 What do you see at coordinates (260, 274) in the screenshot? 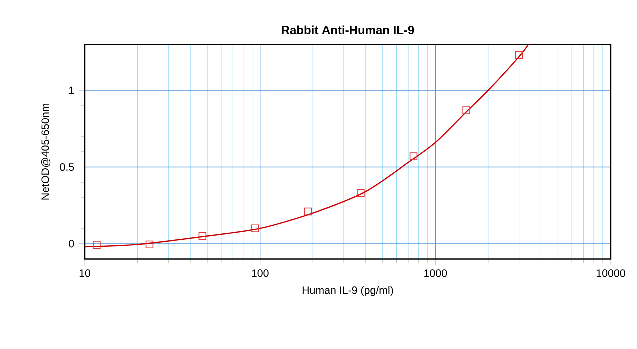
I see `x-tick-label: 100` at bounding box center [260, 274].